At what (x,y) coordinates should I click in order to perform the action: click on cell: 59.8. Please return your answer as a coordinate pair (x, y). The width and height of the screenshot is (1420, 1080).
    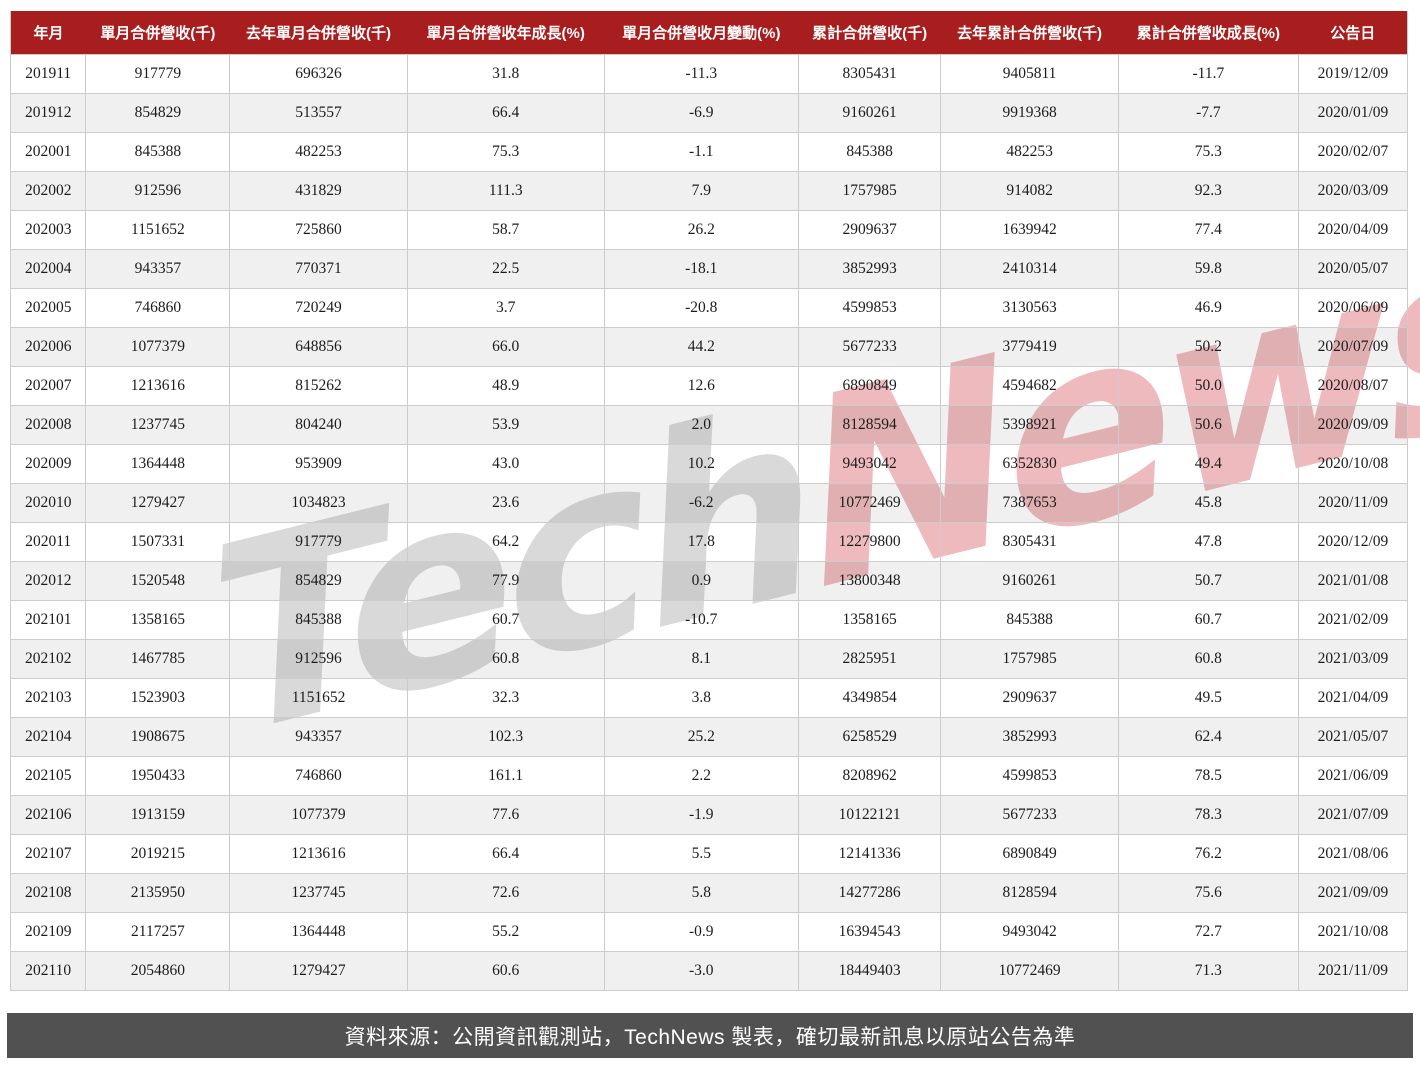
    Looking at the image, I should click on (1208, 269).